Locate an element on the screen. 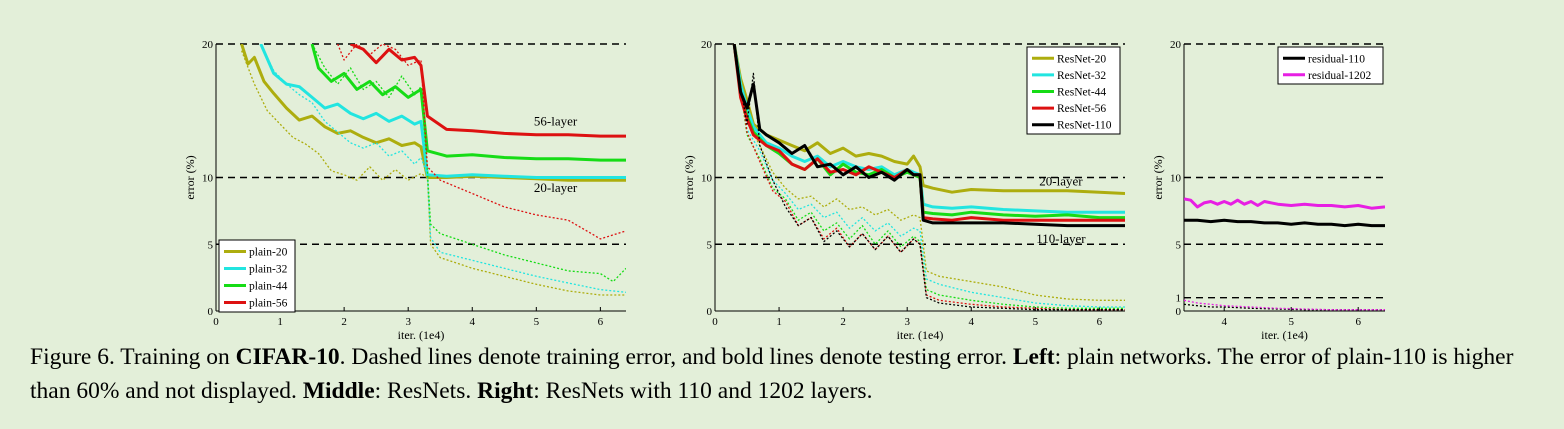 The width and height of the screenshot is (1564, 429). caption-part4: : ResNets with 110 and 1202 layers. is located at coordinates (703, 391).